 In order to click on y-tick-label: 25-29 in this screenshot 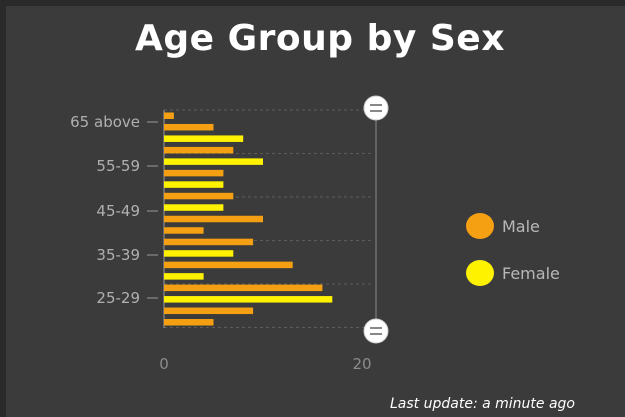, I will do `click(118, 298)`.